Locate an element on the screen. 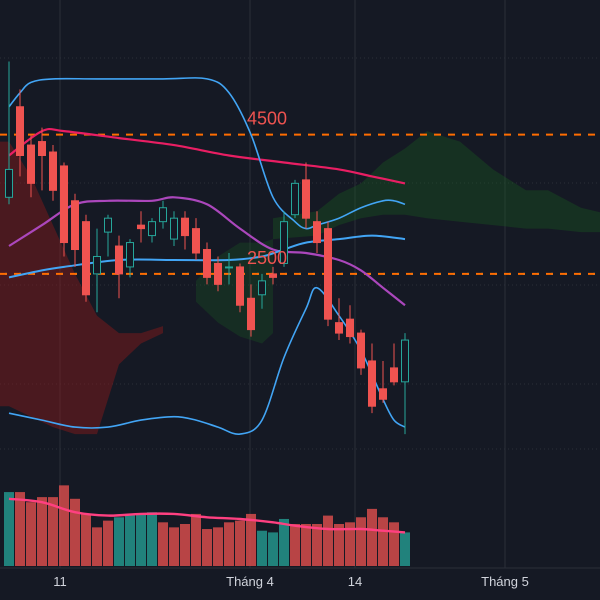  x-tick-label-0: 11 is located at coordinates (60, 581).